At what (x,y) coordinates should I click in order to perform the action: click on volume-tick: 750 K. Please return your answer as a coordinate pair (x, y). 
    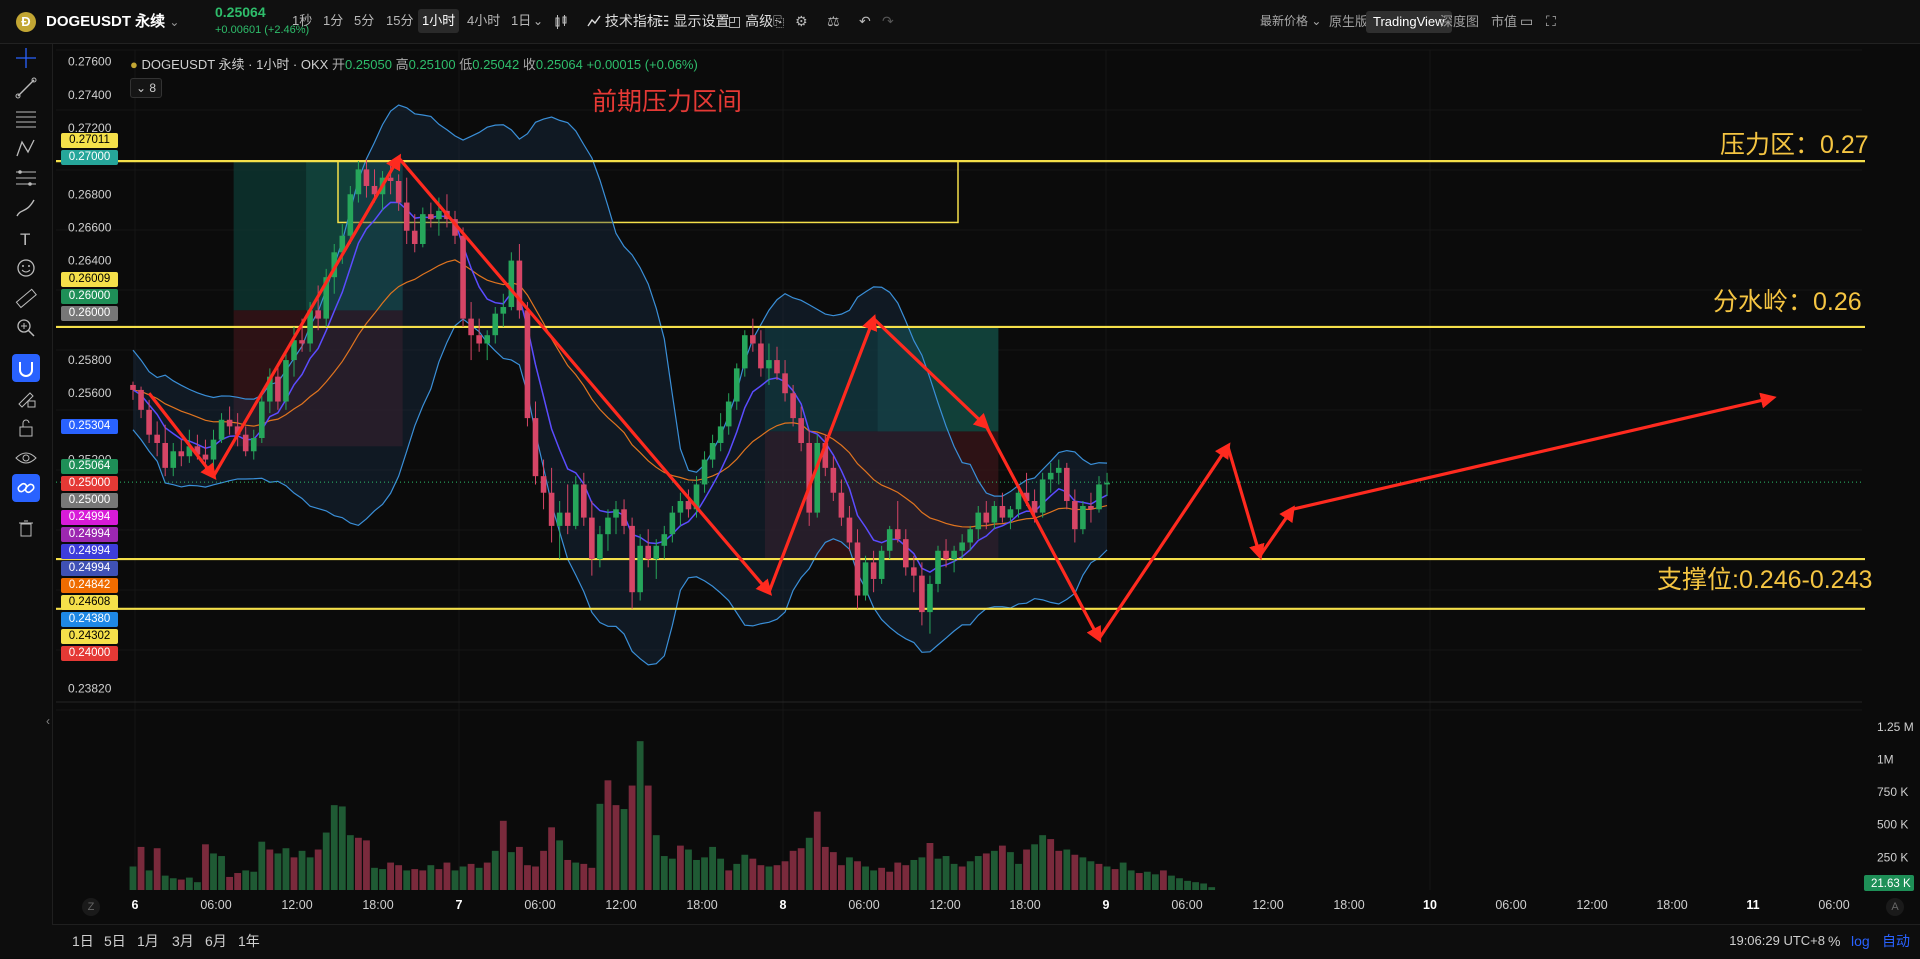
    Looking at the image, I should click on (1892, 792).